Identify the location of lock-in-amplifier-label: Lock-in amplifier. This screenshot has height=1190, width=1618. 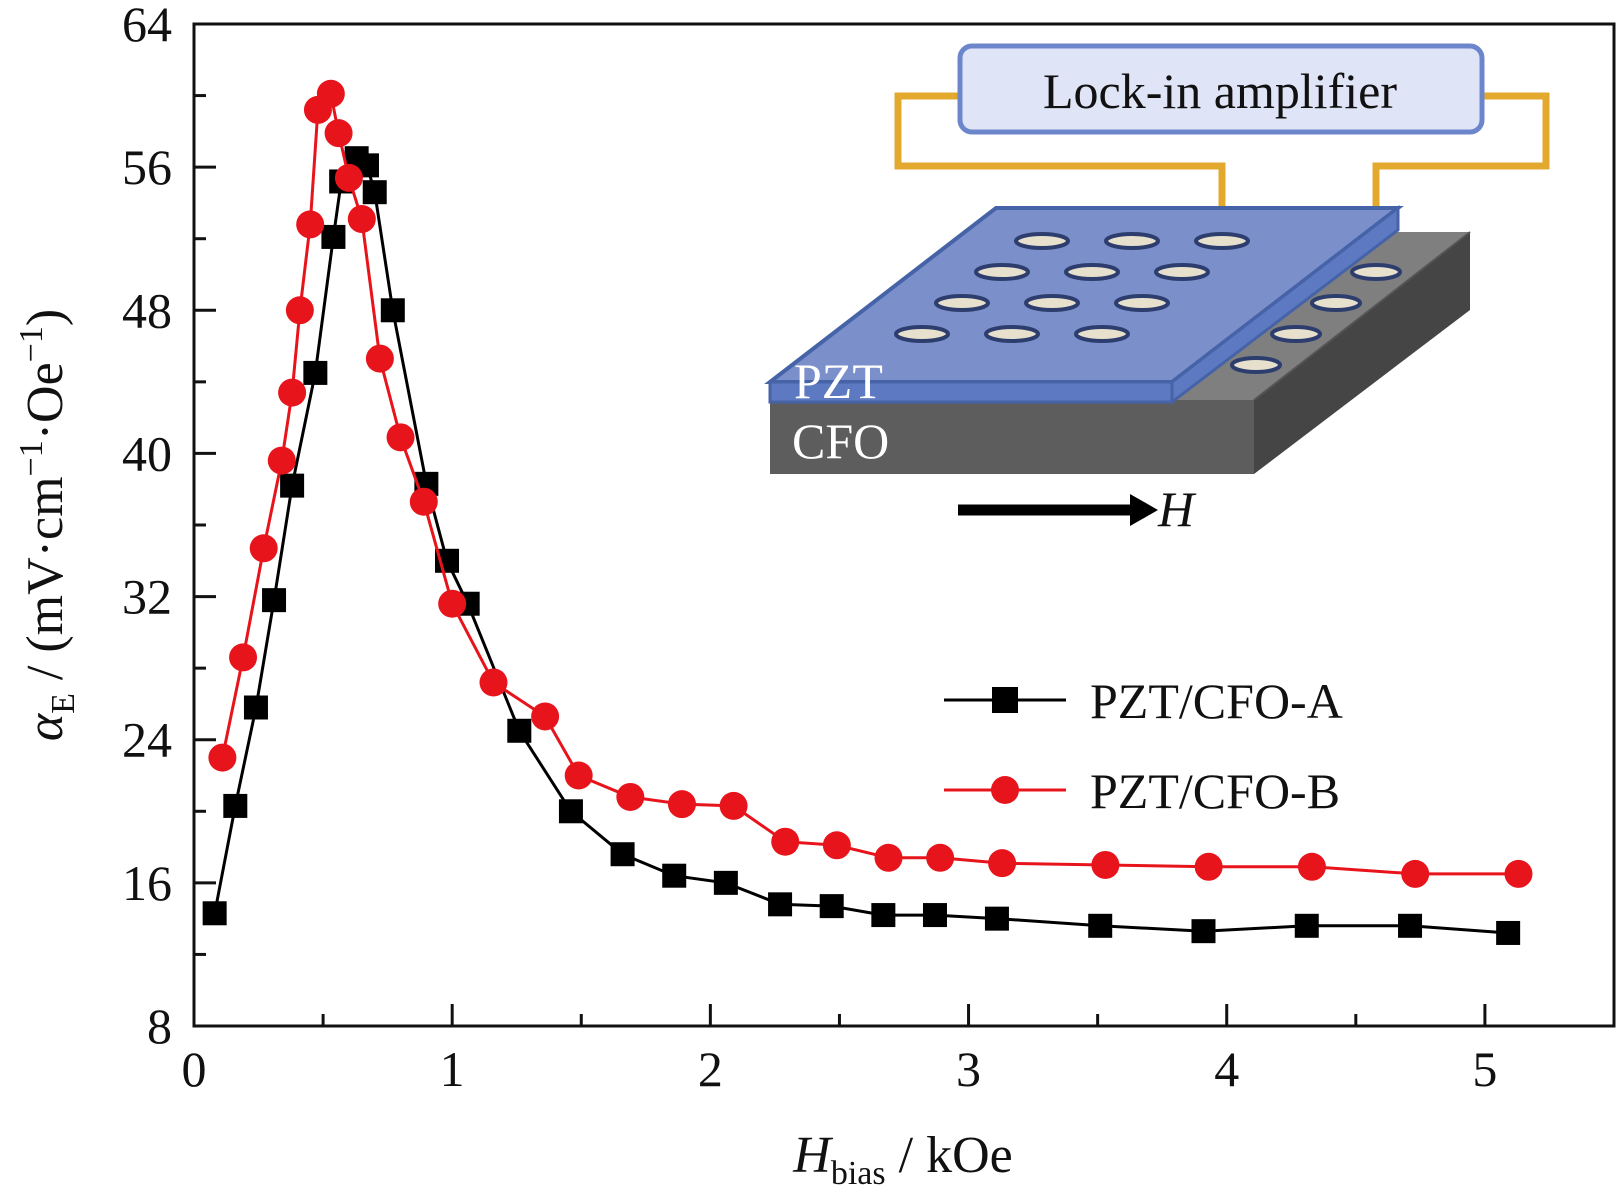
(1220, 91).